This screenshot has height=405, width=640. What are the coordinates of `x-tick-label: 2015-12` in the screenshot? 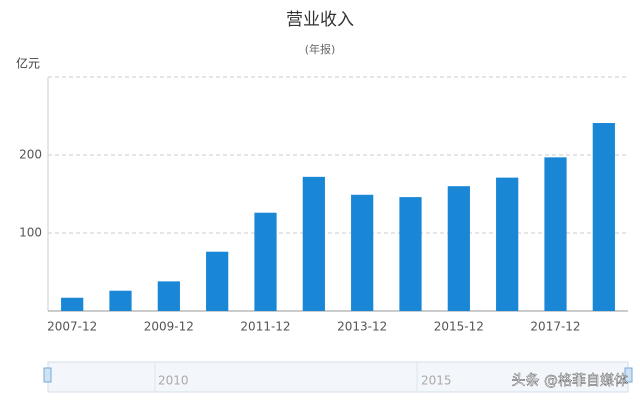 It's located at (459, 327).